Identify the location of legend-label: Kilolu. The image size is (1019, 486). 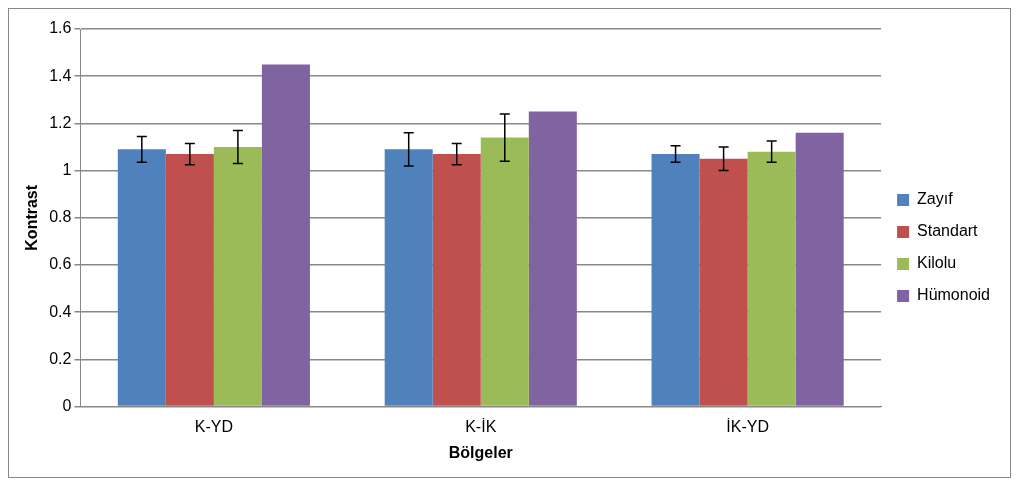
(937, 263).